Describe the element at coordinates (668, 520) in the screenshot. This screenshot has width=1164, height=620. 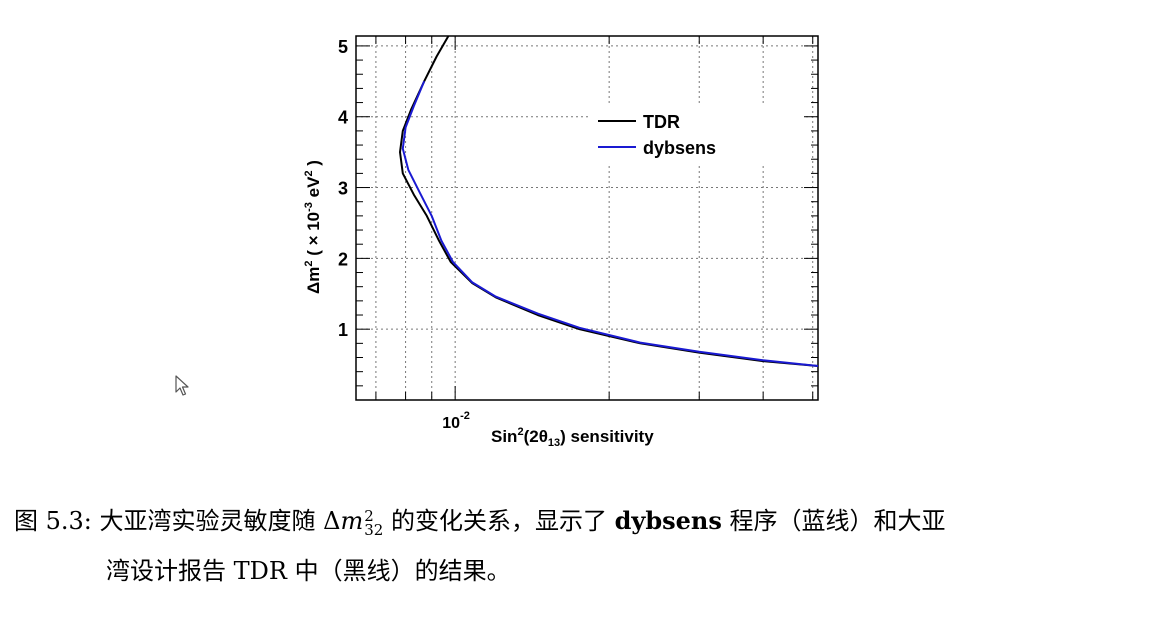
I see `caption-program-name: dybsens` at that location.